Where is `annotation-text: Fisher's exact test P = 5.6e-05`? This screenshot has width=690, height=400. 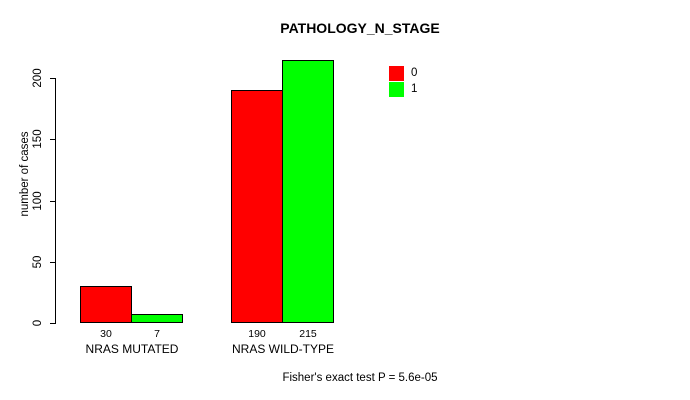
annotation-text: Fisher's exact test P = 5.6e-05 is located at coordinates (360, 378).